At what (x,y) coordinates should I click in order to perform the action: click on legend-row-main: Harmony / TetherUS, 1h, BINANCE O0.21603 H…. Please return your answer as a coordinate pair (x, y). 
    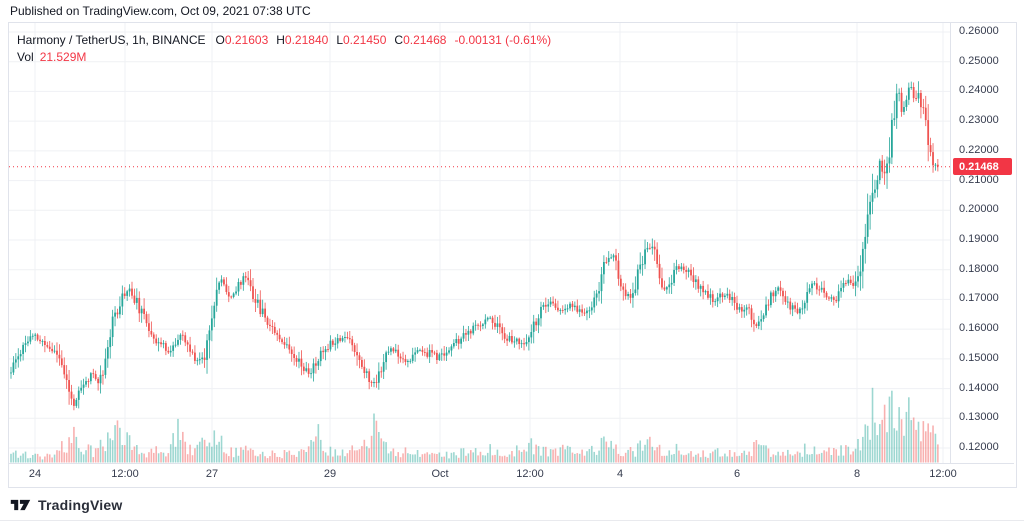
    Looking at the image, I should click on (284, 40).